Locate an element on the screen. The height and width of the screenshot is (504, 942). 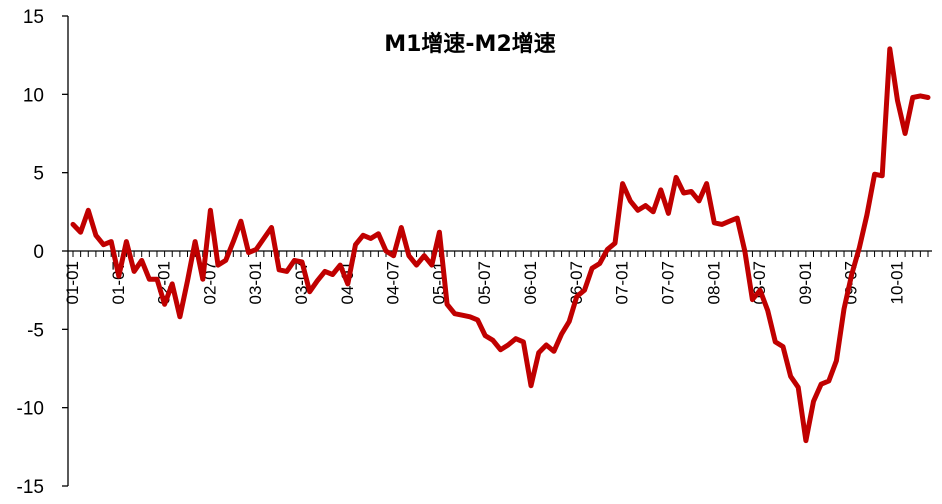
y-tick-label: 0 is located at coordinates (38, 252).